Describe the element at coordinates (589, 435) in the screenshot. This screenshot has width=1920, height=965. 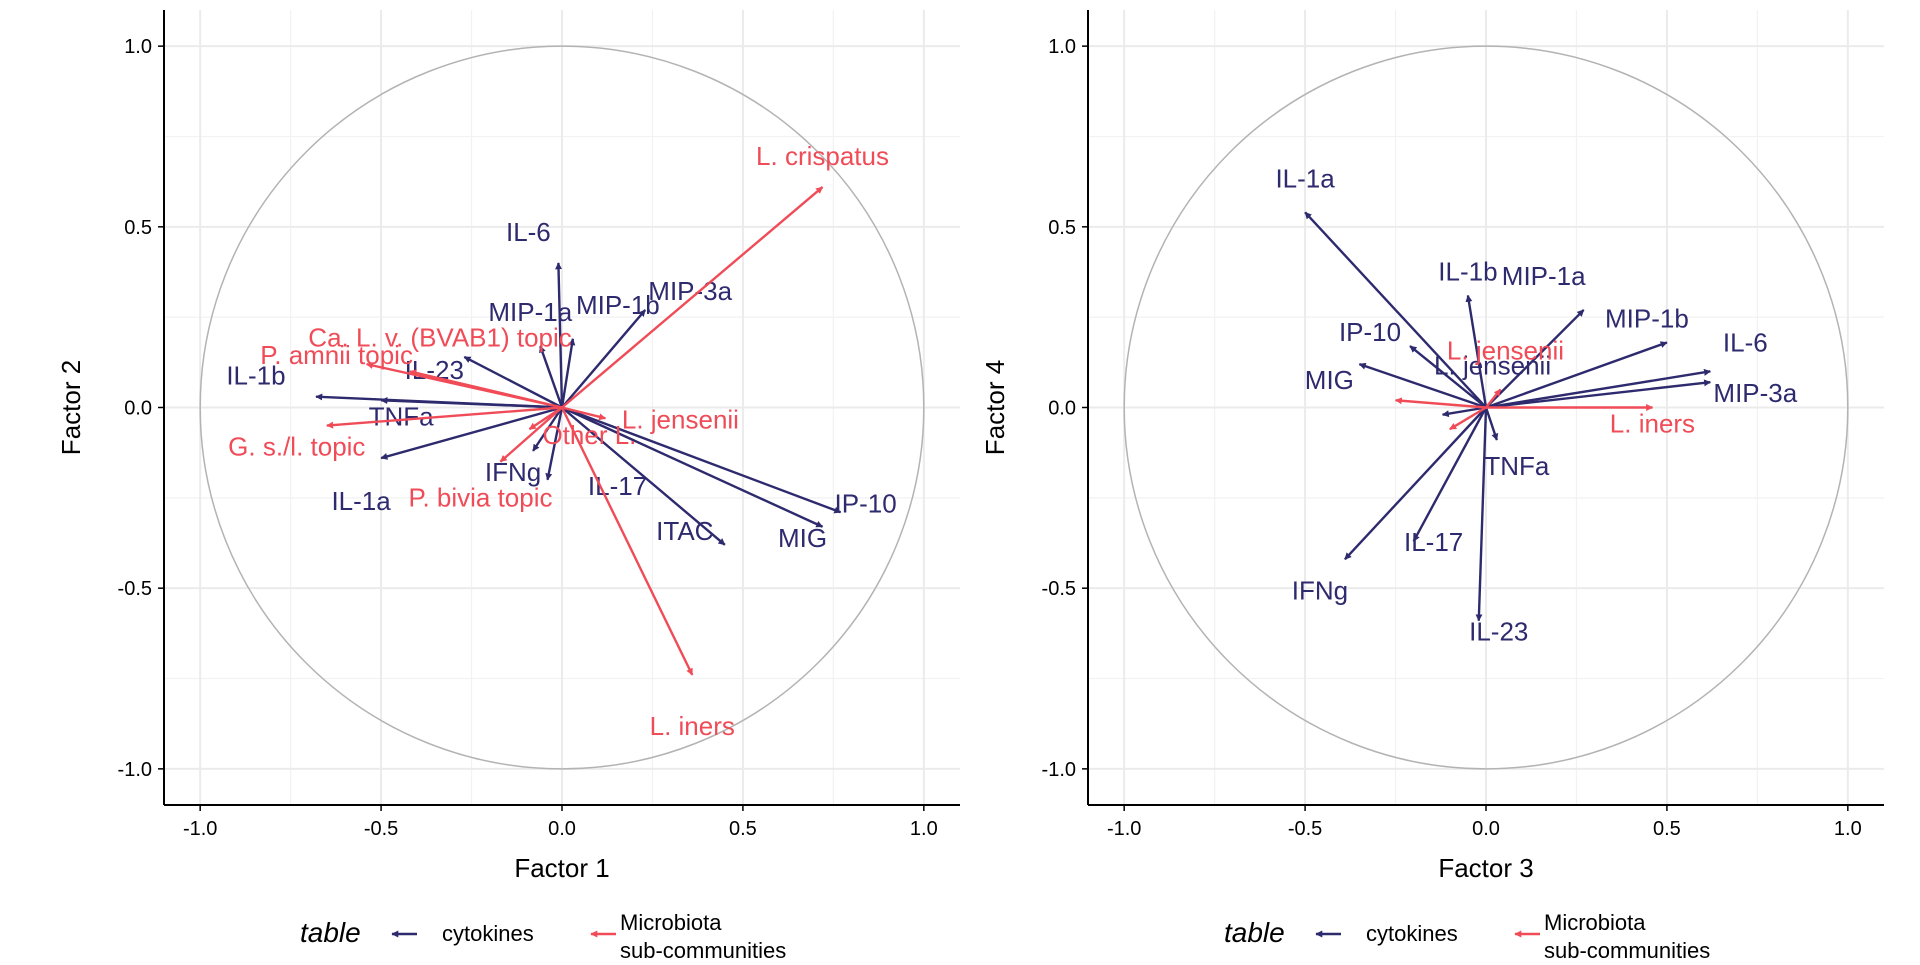
I see `microbiota-label: Other L.` at that location.